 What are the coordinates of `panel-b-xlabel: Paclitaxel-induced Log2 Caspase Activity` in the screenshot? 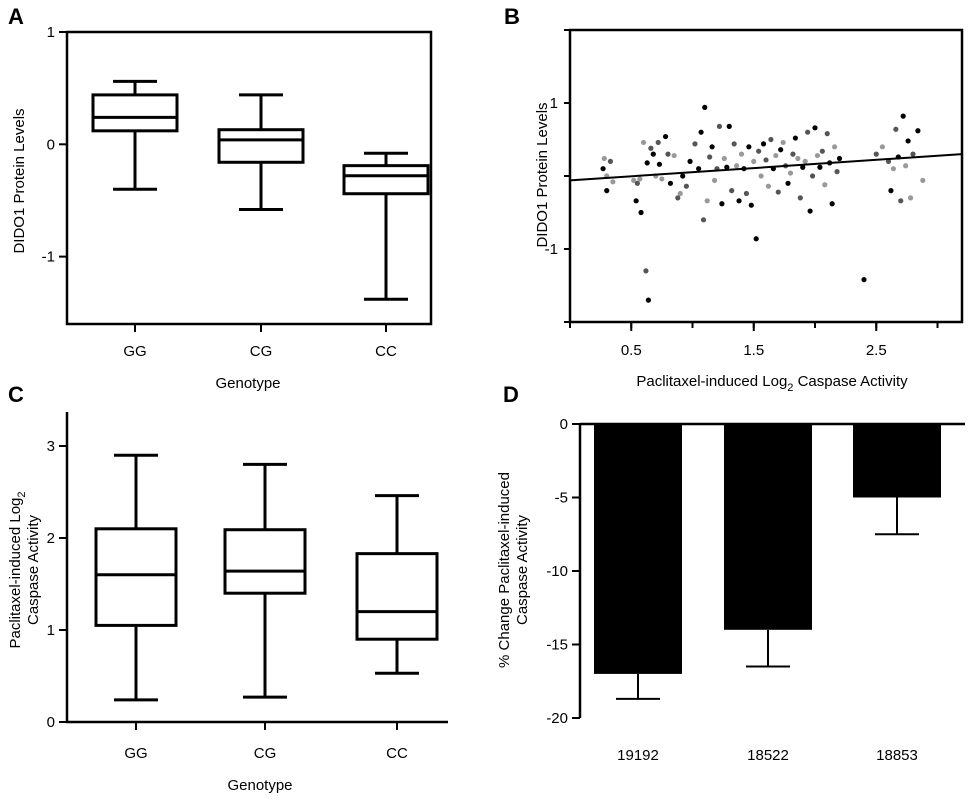 It's located at (772, 383).